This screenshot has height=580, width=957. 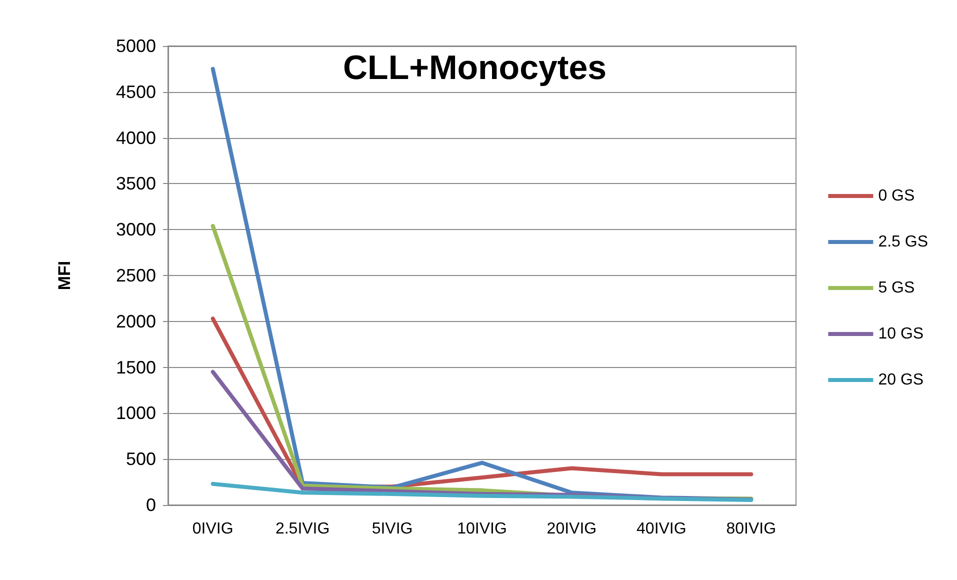 I want to click on legend-label: 20 GS, so click(x=901, y=380).